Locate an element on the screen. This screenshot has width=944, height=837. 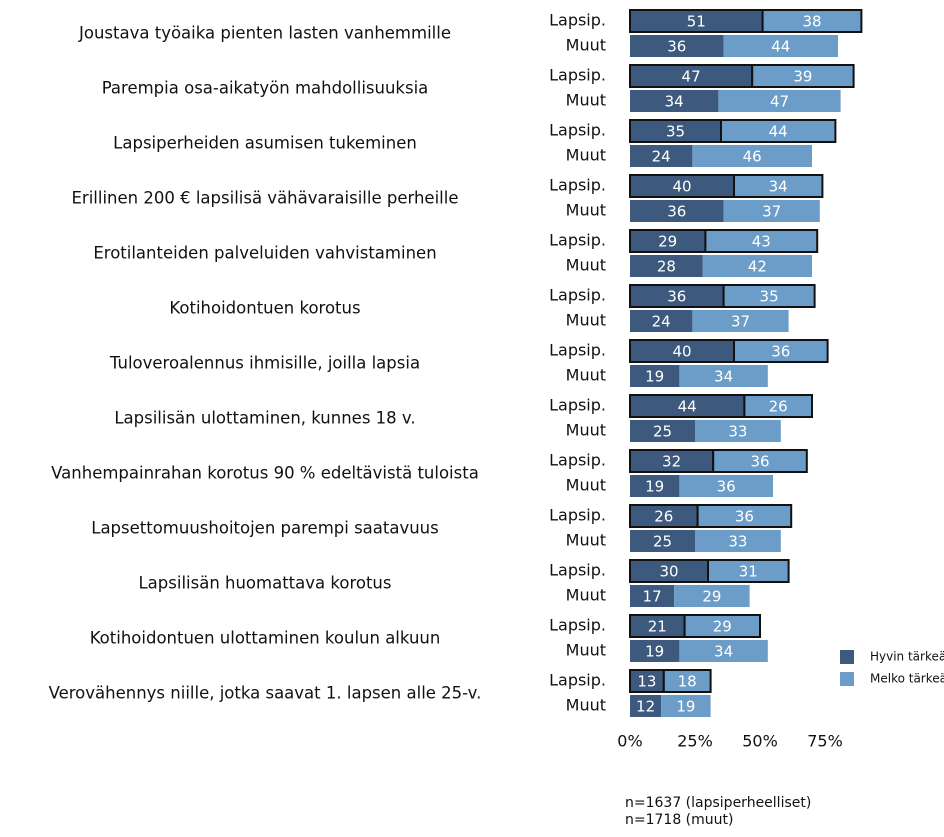
category-label: Erotilanteiden palveluiden vahvistaminen is located at coordinates (264, 253).